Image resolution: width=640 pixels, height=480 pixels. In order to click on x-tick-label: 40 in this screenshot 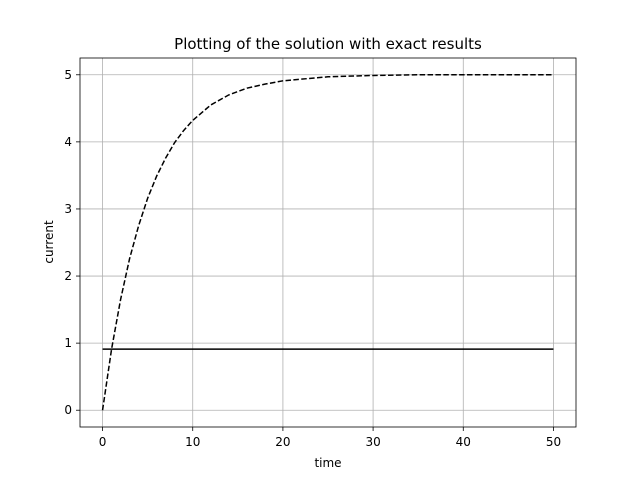, I will do `click(463, 442)`.